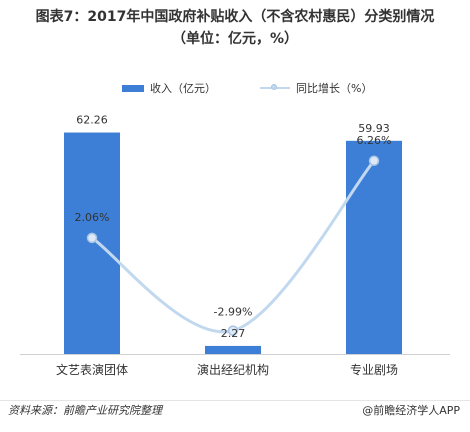 The width and height of the screenshot is (470, 432). I want to click on legend-bar-swatch, so click(133, 88).